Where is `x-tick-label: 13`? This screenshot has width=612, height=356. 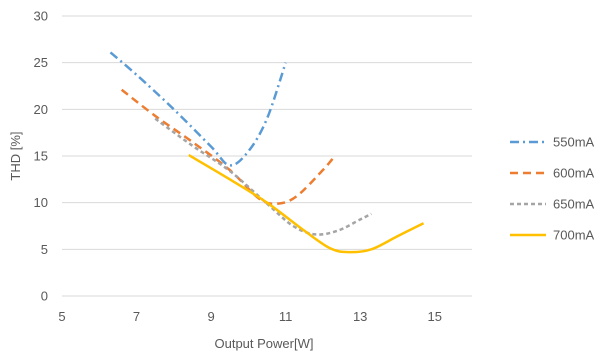
x-tick-label: 13 is located at coordinates (360, 316).